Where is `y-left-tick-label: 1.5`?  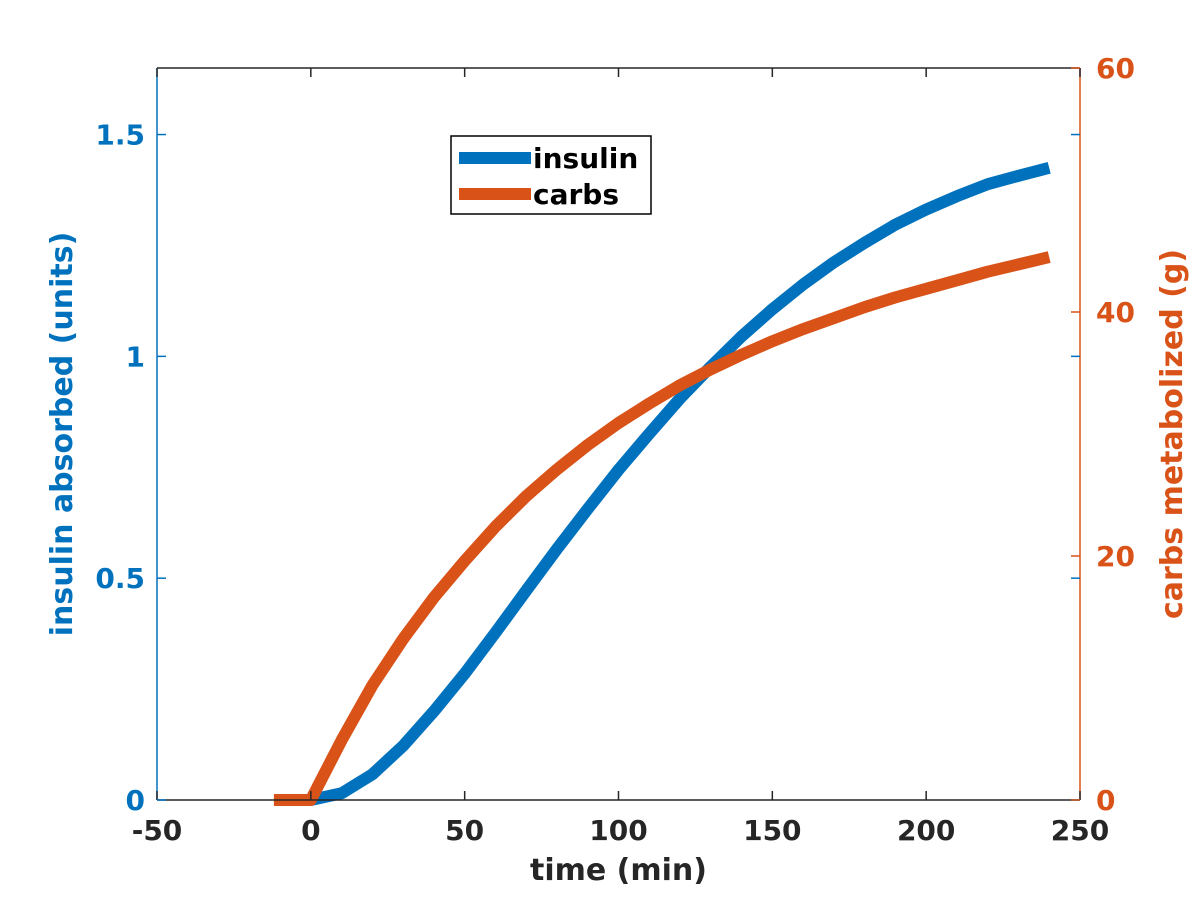 y-left-tick-label: 1.5 is located at coordinates (120, 135).